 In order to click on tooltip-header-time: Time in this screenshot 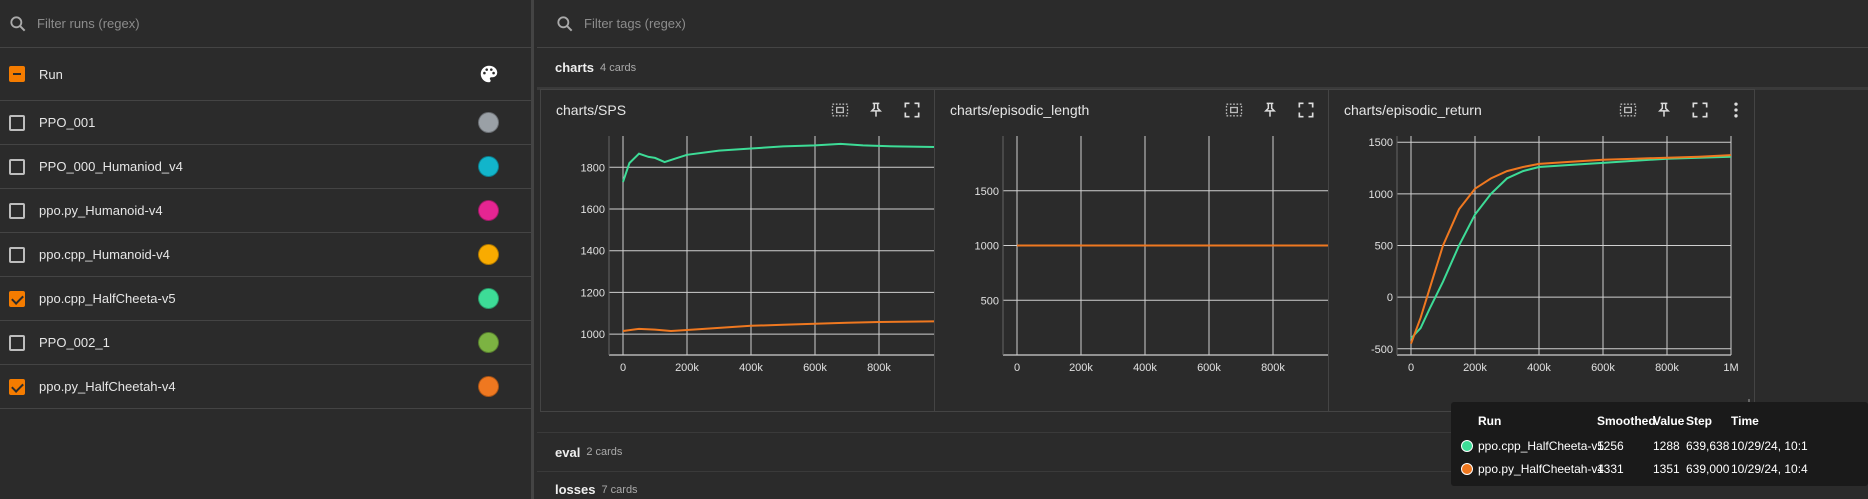, I will do `click(1745, 421)`.